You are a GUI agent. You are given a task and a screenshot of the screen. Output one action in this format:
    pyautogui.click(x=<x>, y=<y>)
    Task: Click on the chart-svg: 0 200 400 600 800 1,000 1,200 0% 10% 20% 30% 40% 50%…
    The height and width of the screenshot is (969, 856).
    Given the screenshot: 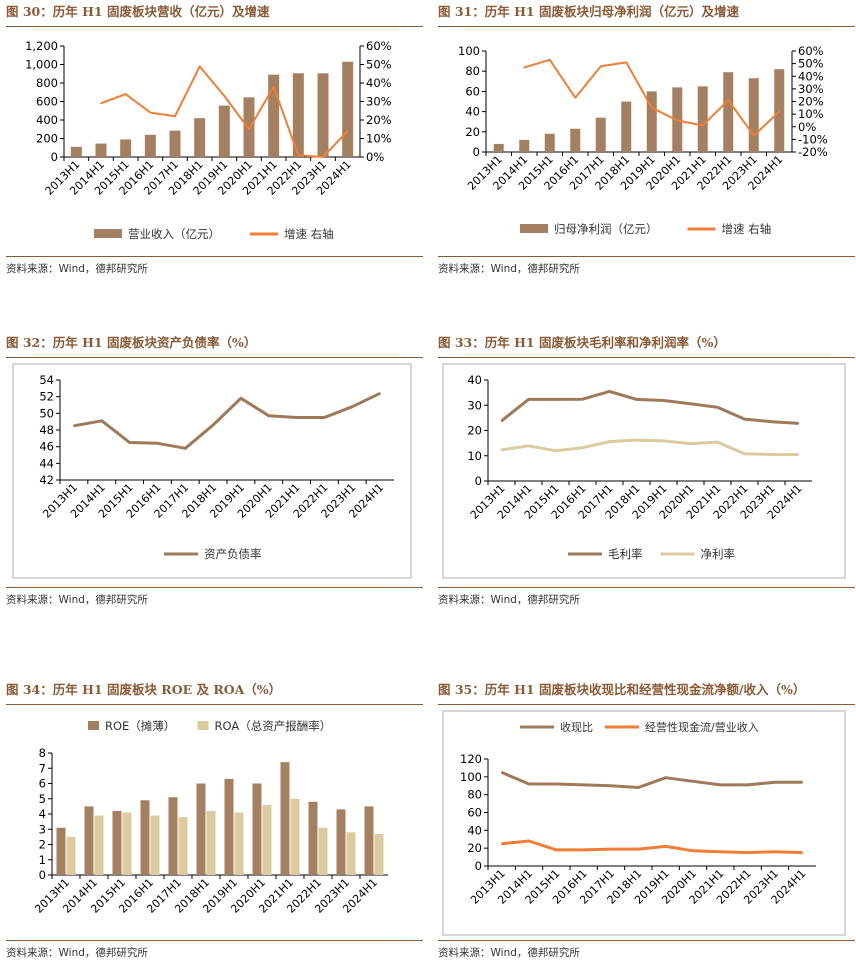 What is the action you would take?
    pyautogui.click(x=208, y=140)
    